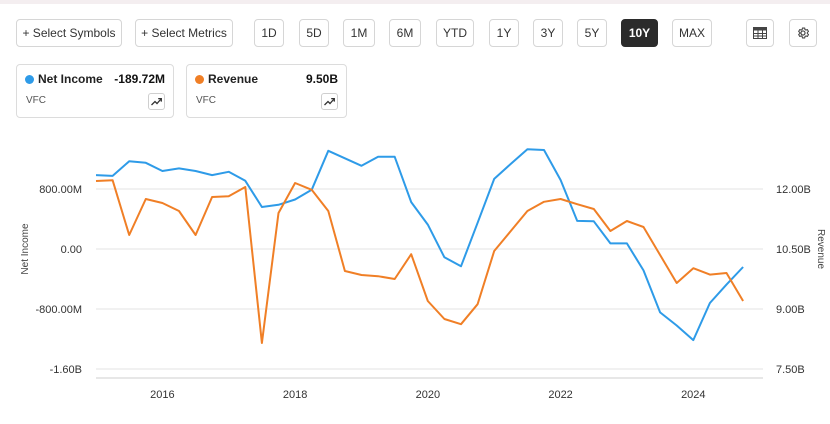 The width and height of the screenshot is (830, 424). I want to click on y-left-axis-title: Net Income, so click(25, 249).